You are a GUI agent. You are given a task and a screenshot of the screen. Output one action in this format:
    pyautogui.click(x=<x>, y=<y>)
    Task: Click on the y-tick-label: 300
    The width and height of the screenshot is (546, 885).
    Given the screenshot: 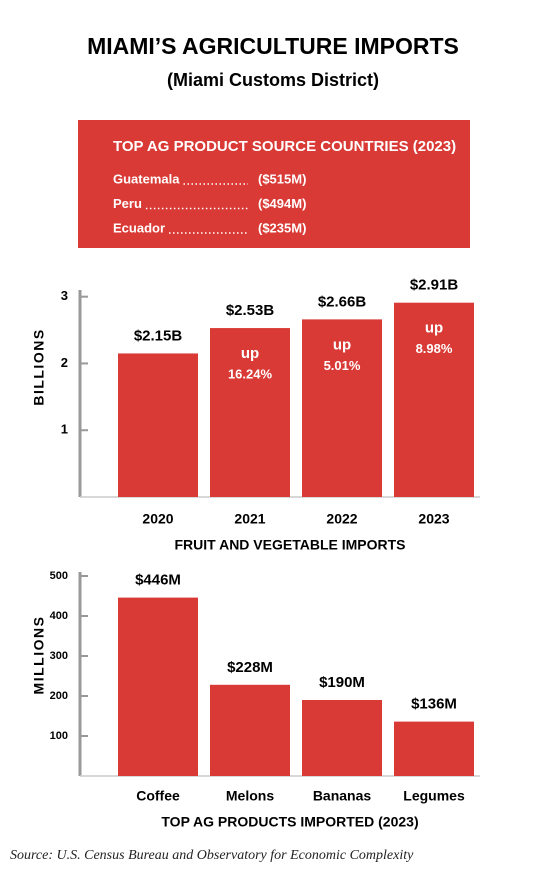 What is the action you would take?
    pyautogui.click(x=59, y=656)
    